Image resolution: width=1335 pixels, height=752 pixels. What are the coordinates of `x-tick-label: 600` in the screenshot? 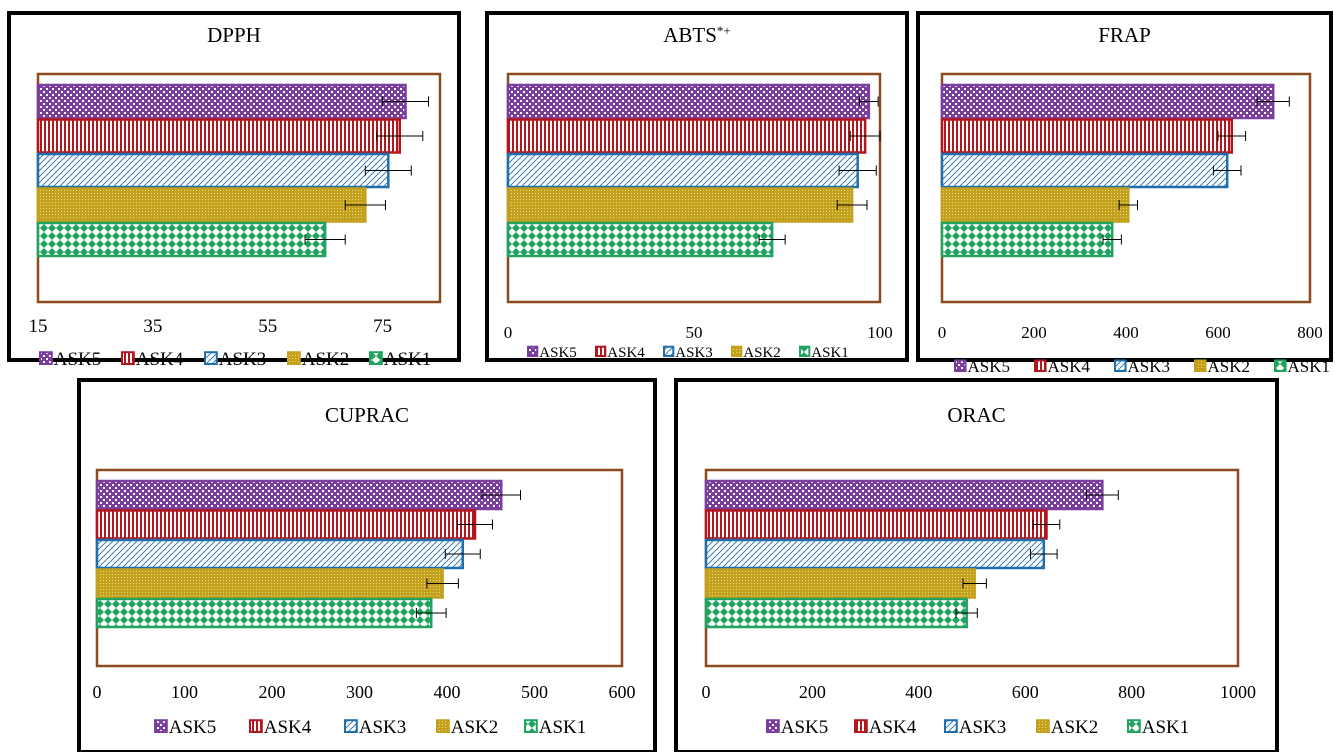 It's located at (1025, 692).